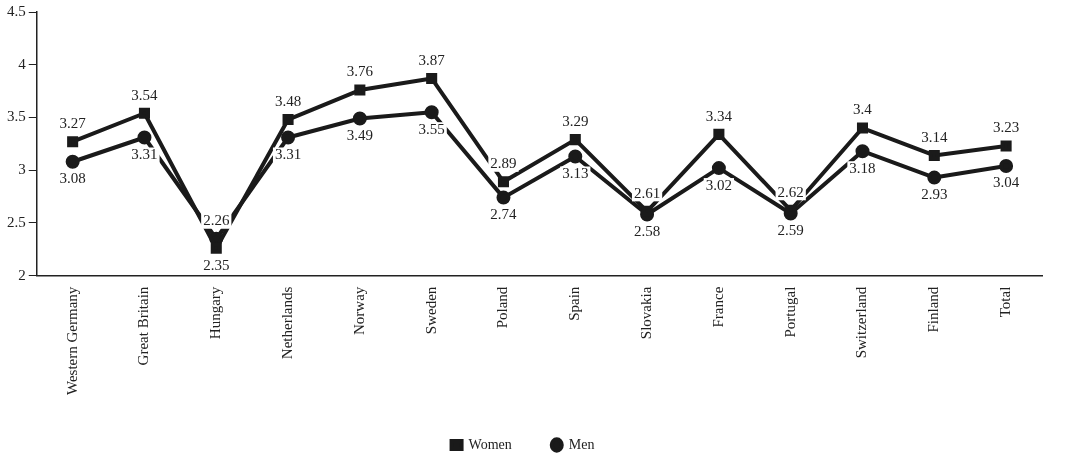  Describe the element at coordinates (358, 310) in the screenshot. I see `x-tick-label: Norway` at that location.